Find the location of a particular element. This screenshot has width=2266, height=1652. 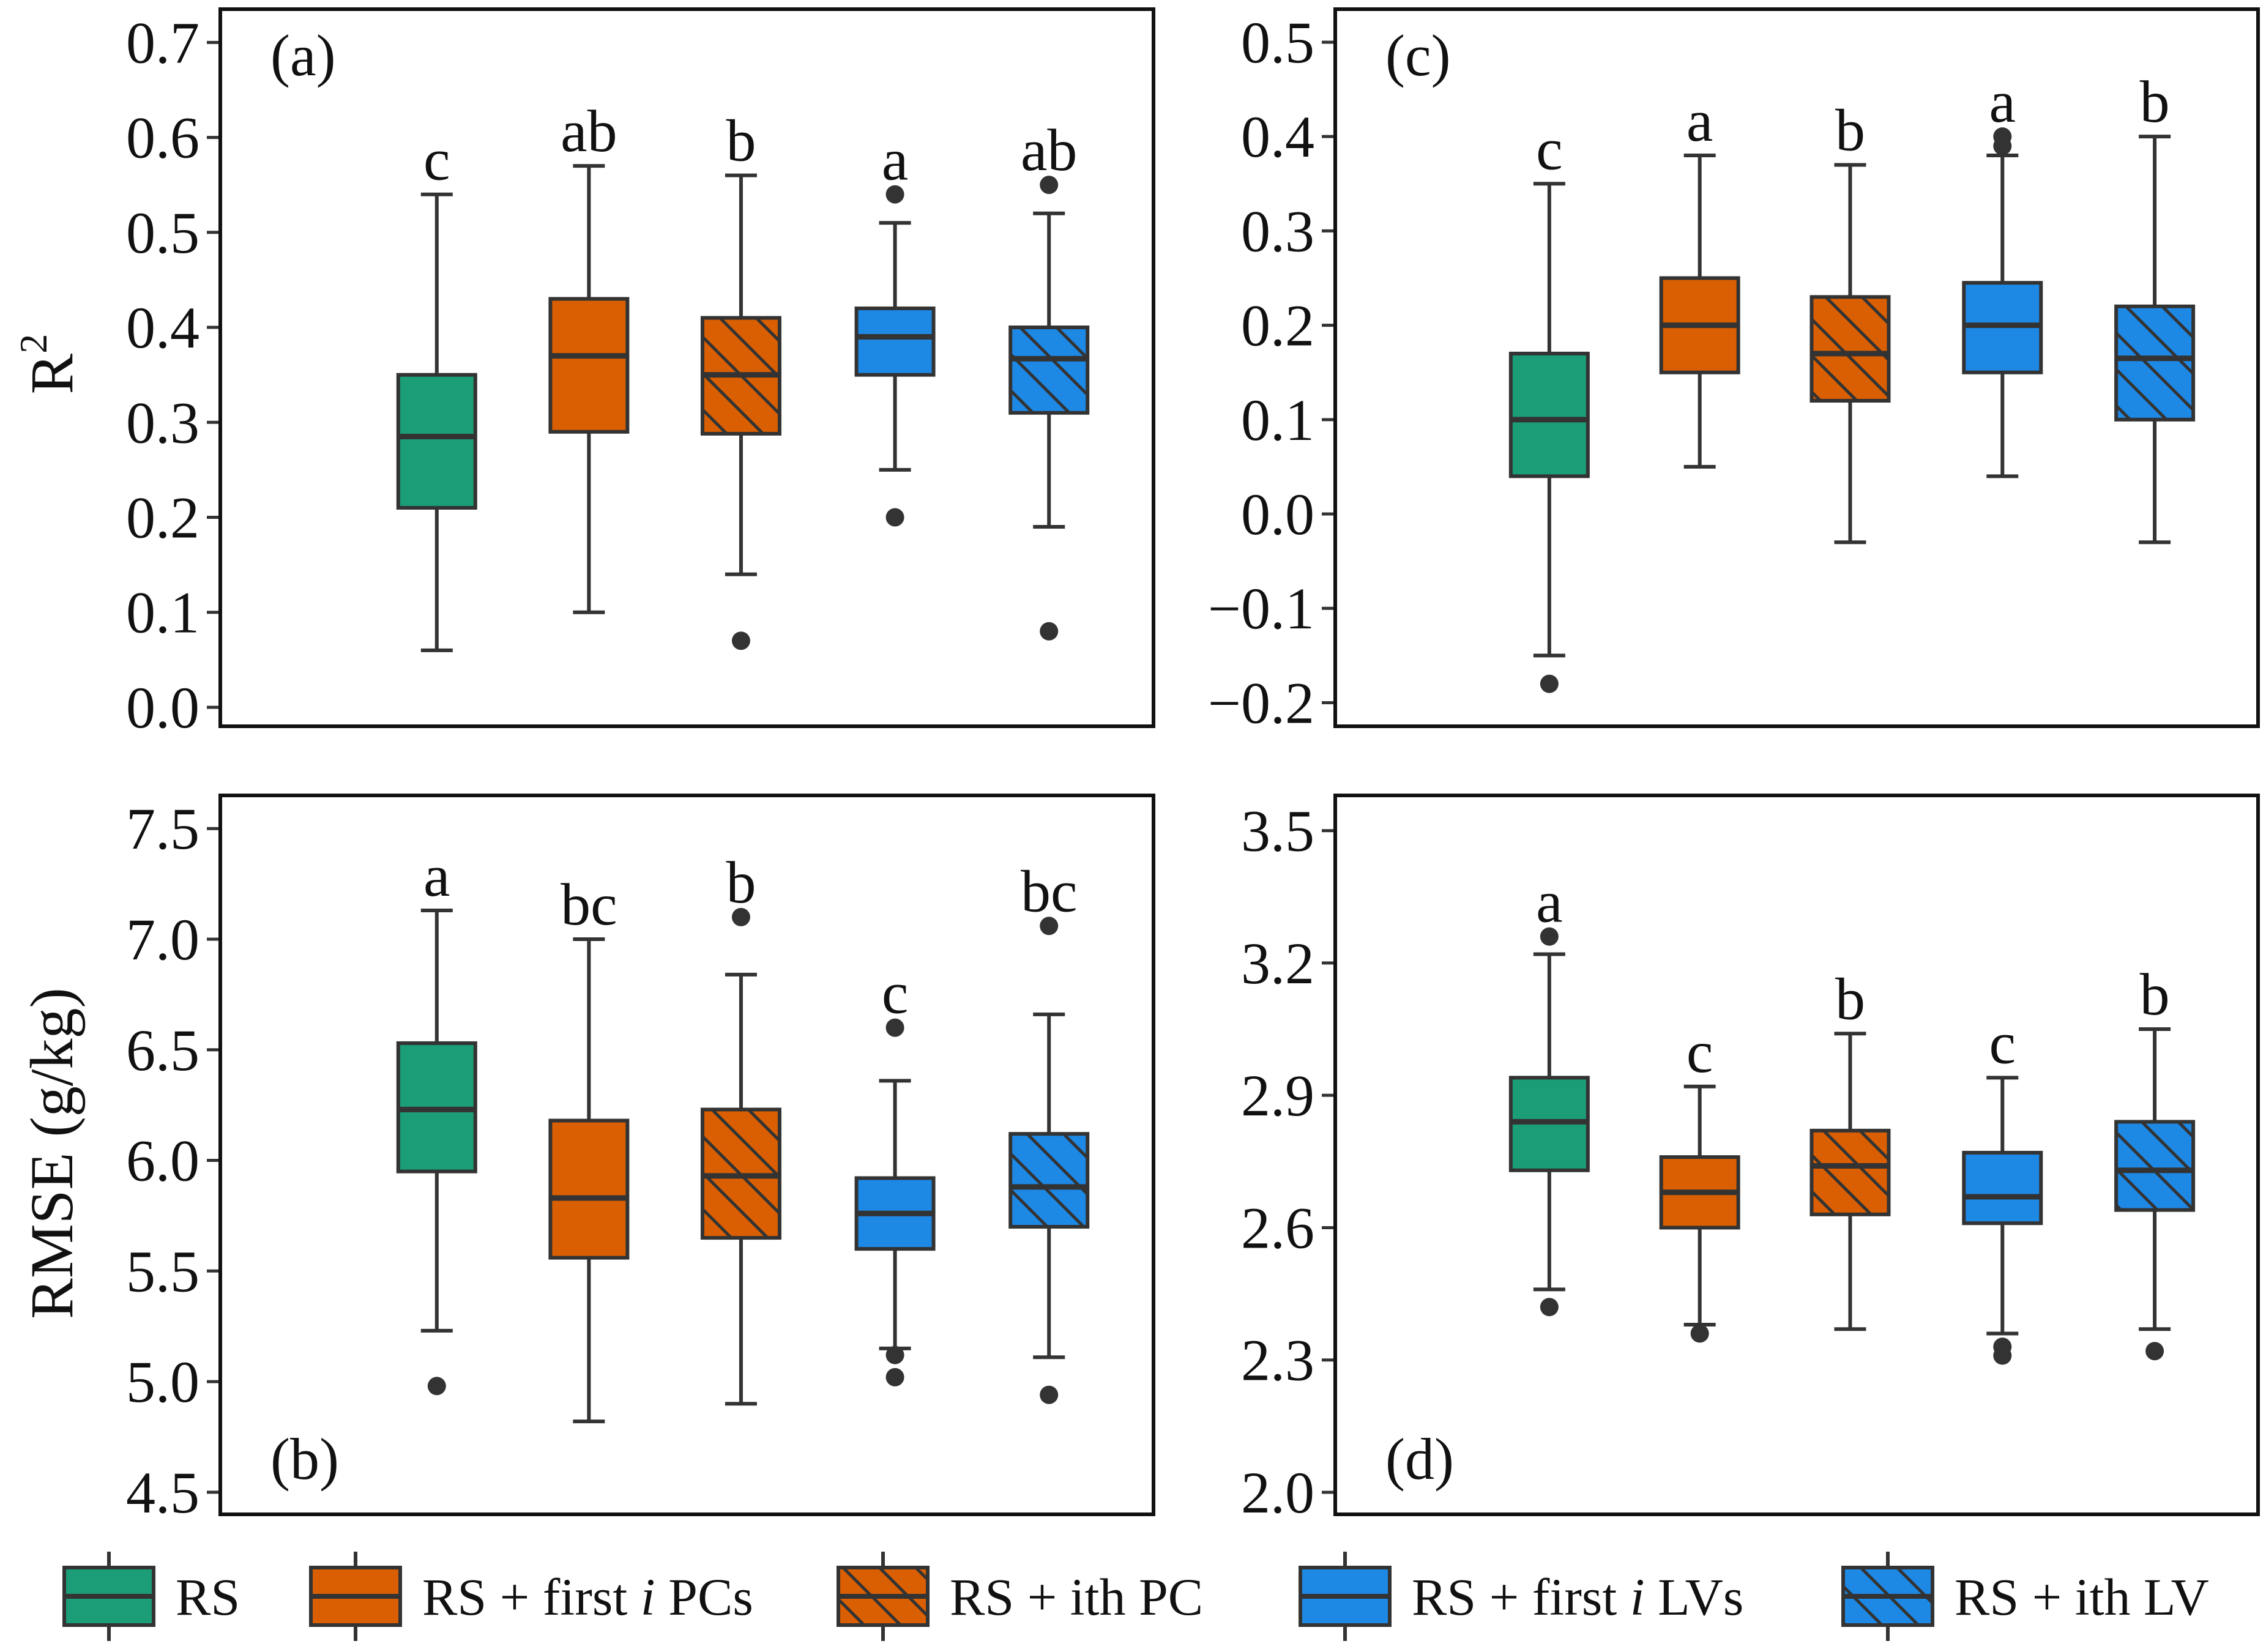

y-tick-label: 2.9 is located at coordinates (1277, 1095).